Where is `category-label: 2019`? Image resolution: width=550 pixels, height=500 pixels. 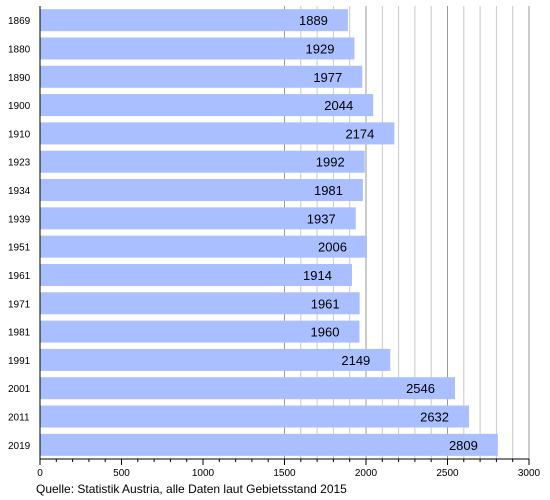 category-label: 2019 is located at coordinates (19, 446).